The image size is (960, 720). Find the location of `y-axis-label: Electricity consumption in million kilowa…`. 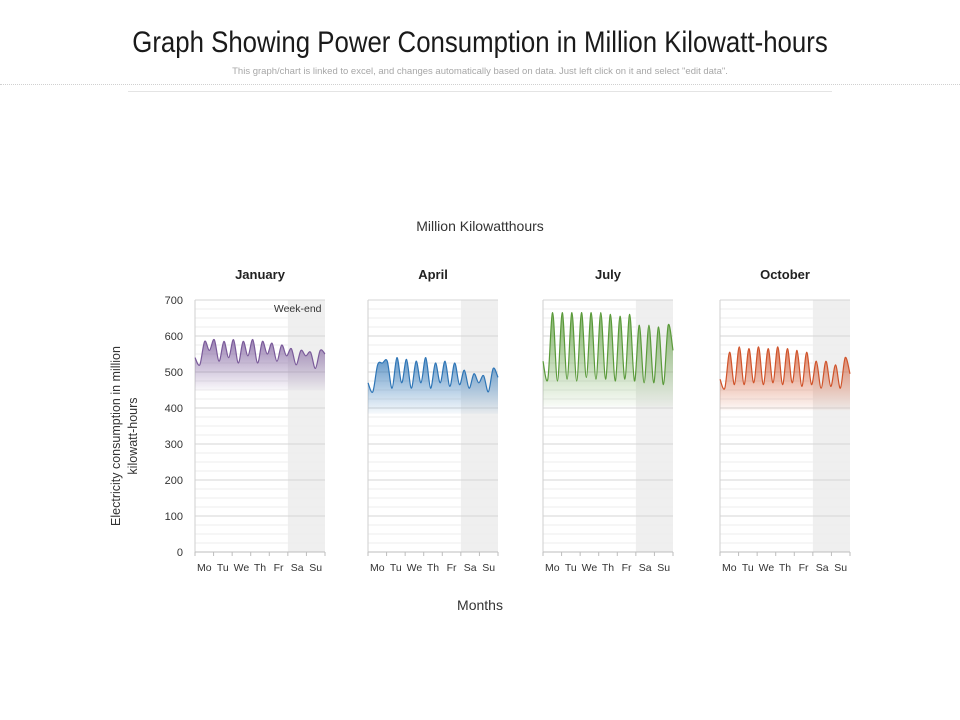

y-axis-label: Electricity consumption in million kilowa… is located at coordinates (124, 436).